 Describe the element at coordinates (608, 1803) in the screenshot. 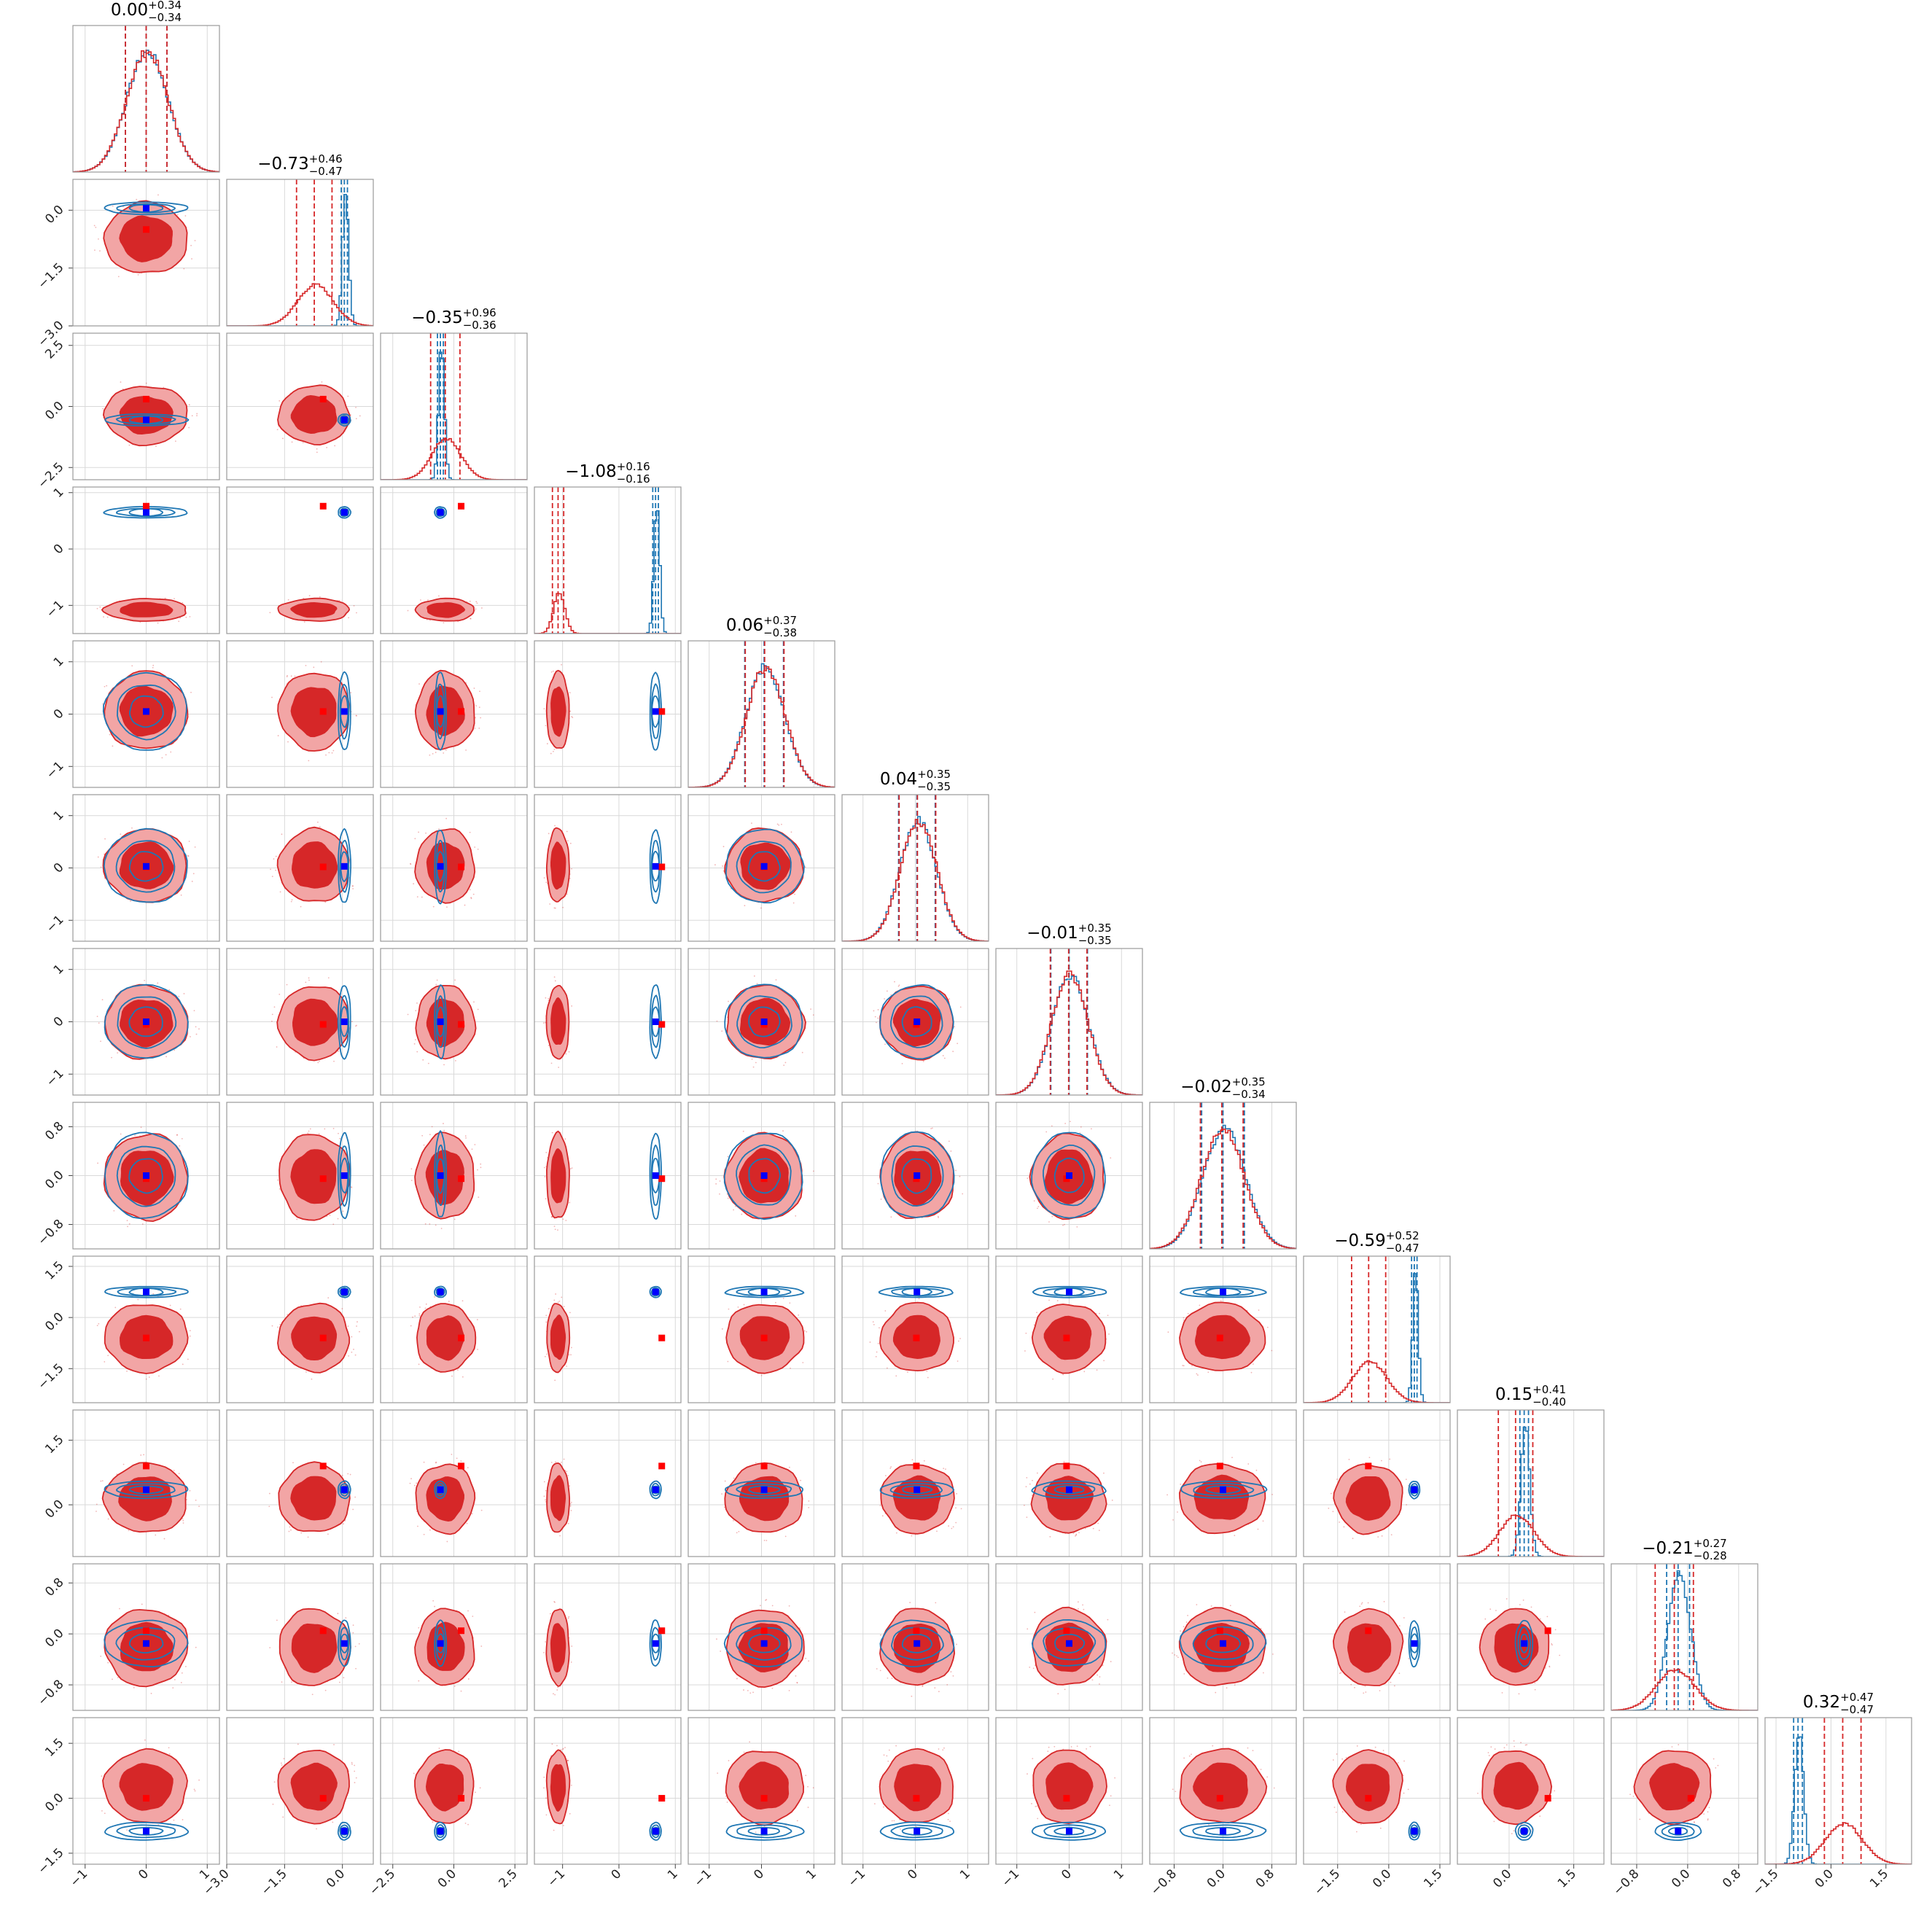

I see `panel-11-3: −1 0 1` at that location.